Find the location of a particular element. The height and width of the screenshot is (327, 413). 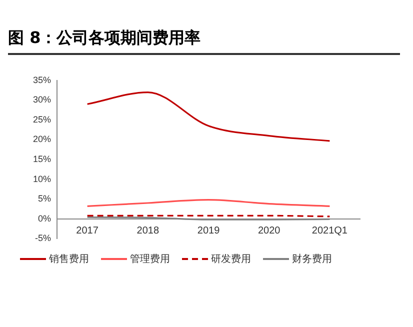

y-tick-label: -5% is located at coordinates (43, 238).